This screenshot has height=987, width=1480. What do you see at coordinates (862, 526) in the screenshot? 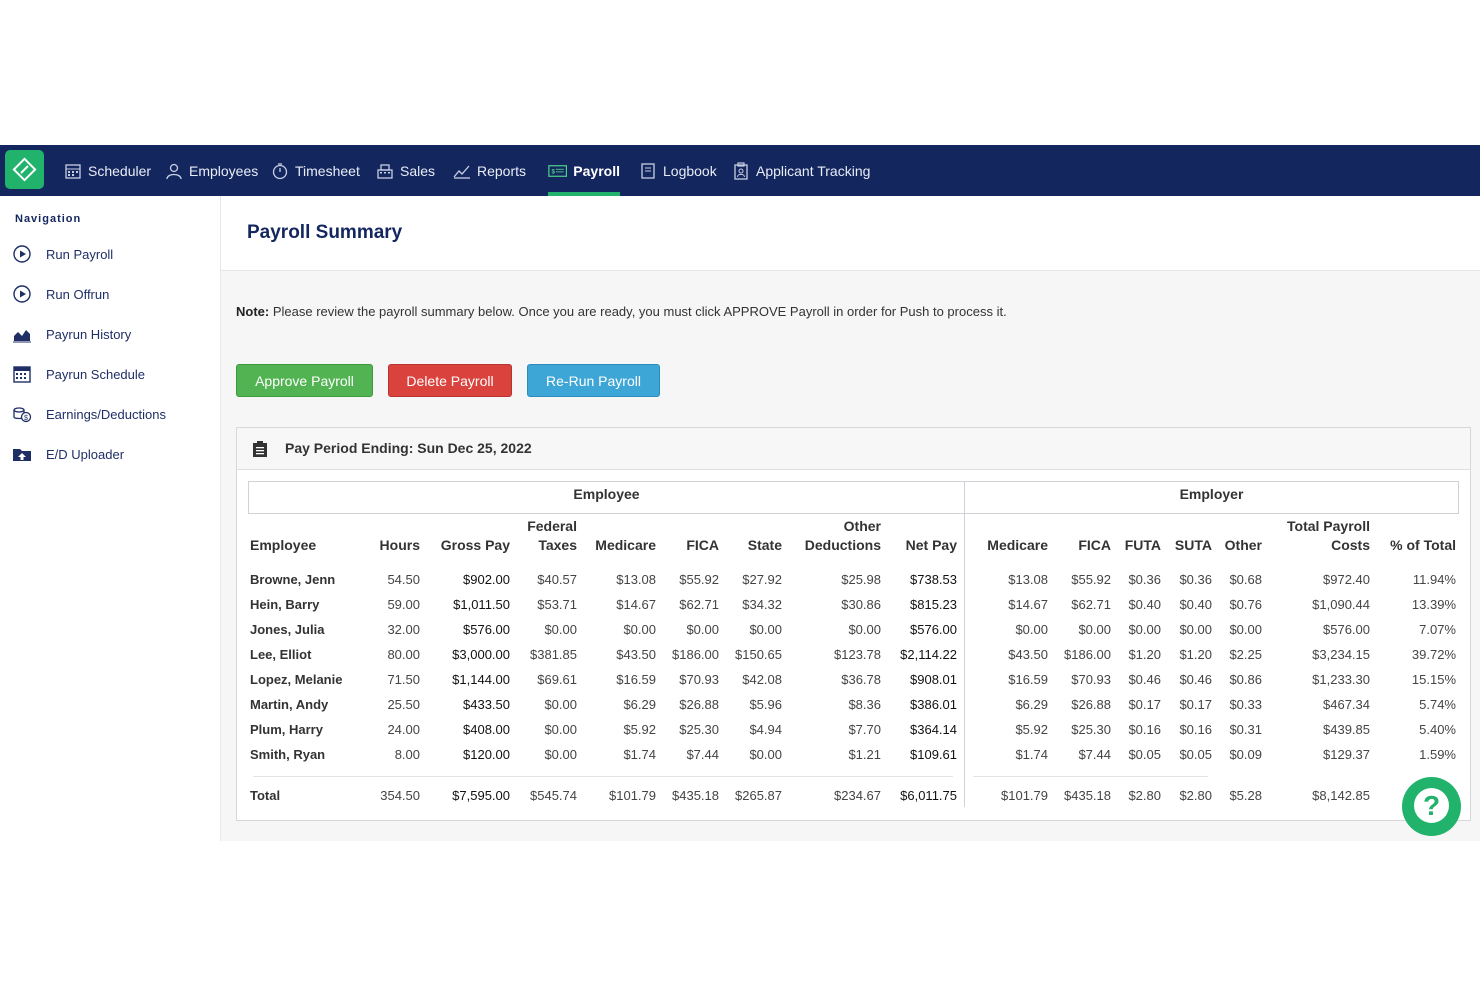
I see `column-header-line: Other` at bounding box center [862, 526].